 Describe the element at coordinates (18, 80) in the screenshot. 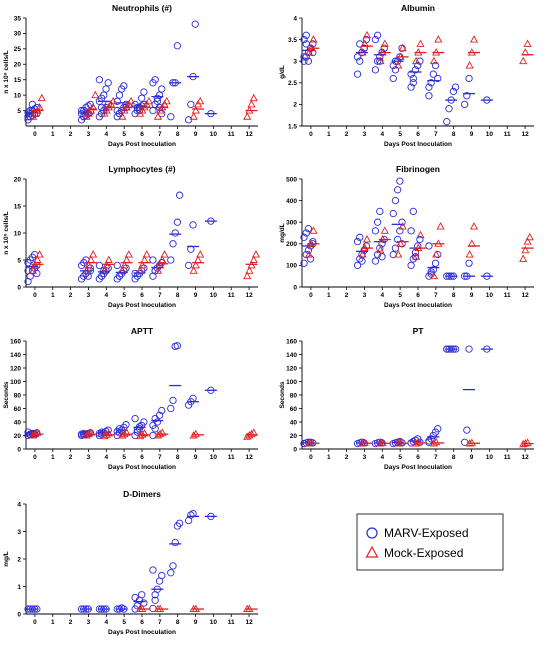

I see `y-tick-label: 15` at that location.